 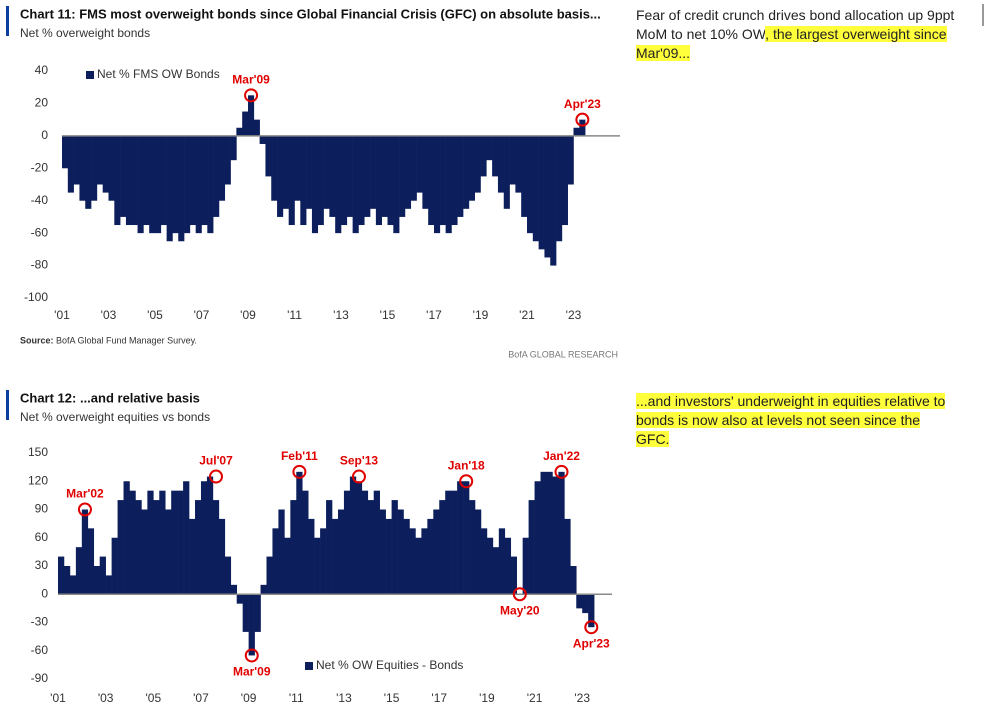 I want to click on x-tick-label: '19, so click(x=487, y=698).